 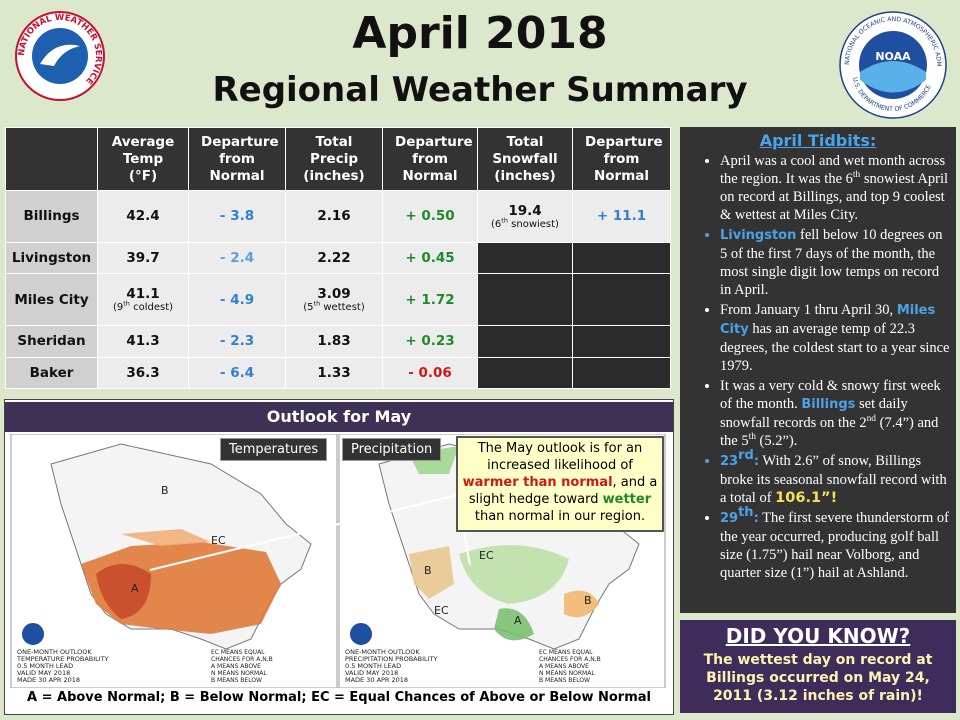 I want to click on table-cell: + 0.50, so click(x=430, y=216).